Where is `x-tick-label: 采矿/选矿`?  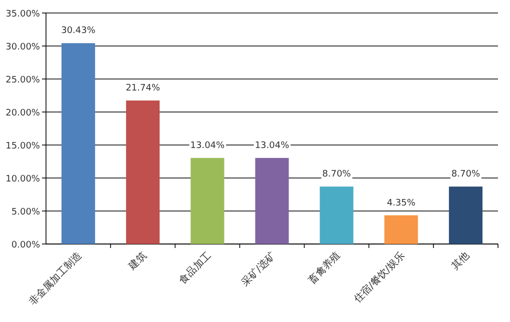
x-tick-label: 采矿/选矿 is located at coordinates (258, 269).